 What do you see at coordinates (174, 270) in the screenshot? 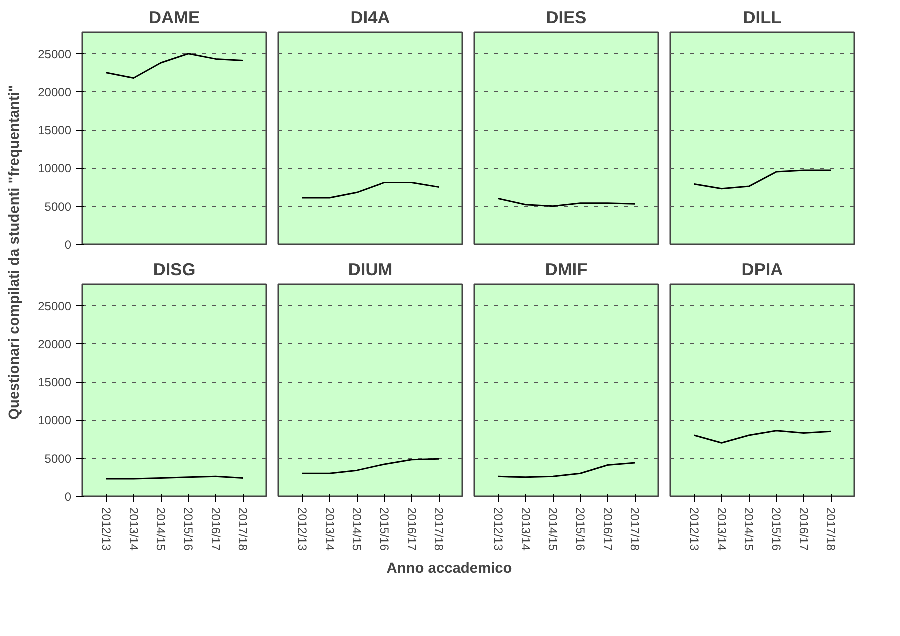
I see `chart-title: DISG` at bounding box center [174, 270].